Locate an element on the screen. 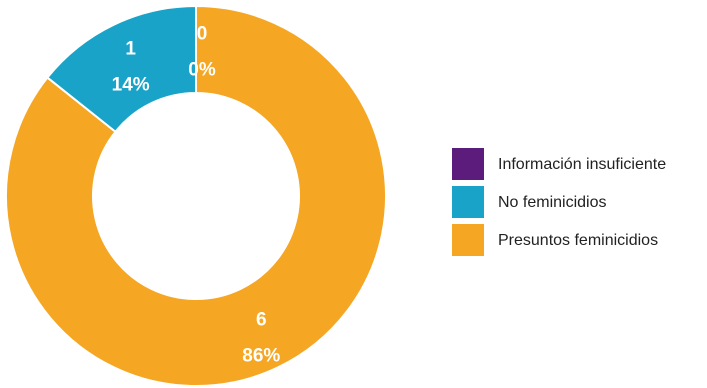 The image size is (707, 388). legend-swatch-informacion-insuficiente is located at coordinates (468, 164).